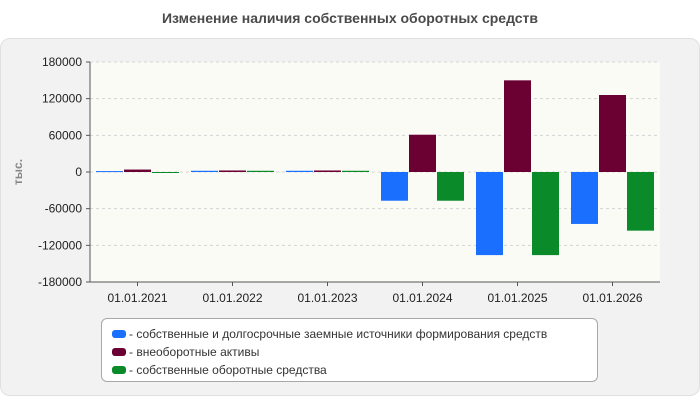 The height and width of the screenshot is (400, 700). What do you see at coordinates (18, 172) in the screenshot?
I see `y-axis-label: тыс.` at bounding box center [18, 172].